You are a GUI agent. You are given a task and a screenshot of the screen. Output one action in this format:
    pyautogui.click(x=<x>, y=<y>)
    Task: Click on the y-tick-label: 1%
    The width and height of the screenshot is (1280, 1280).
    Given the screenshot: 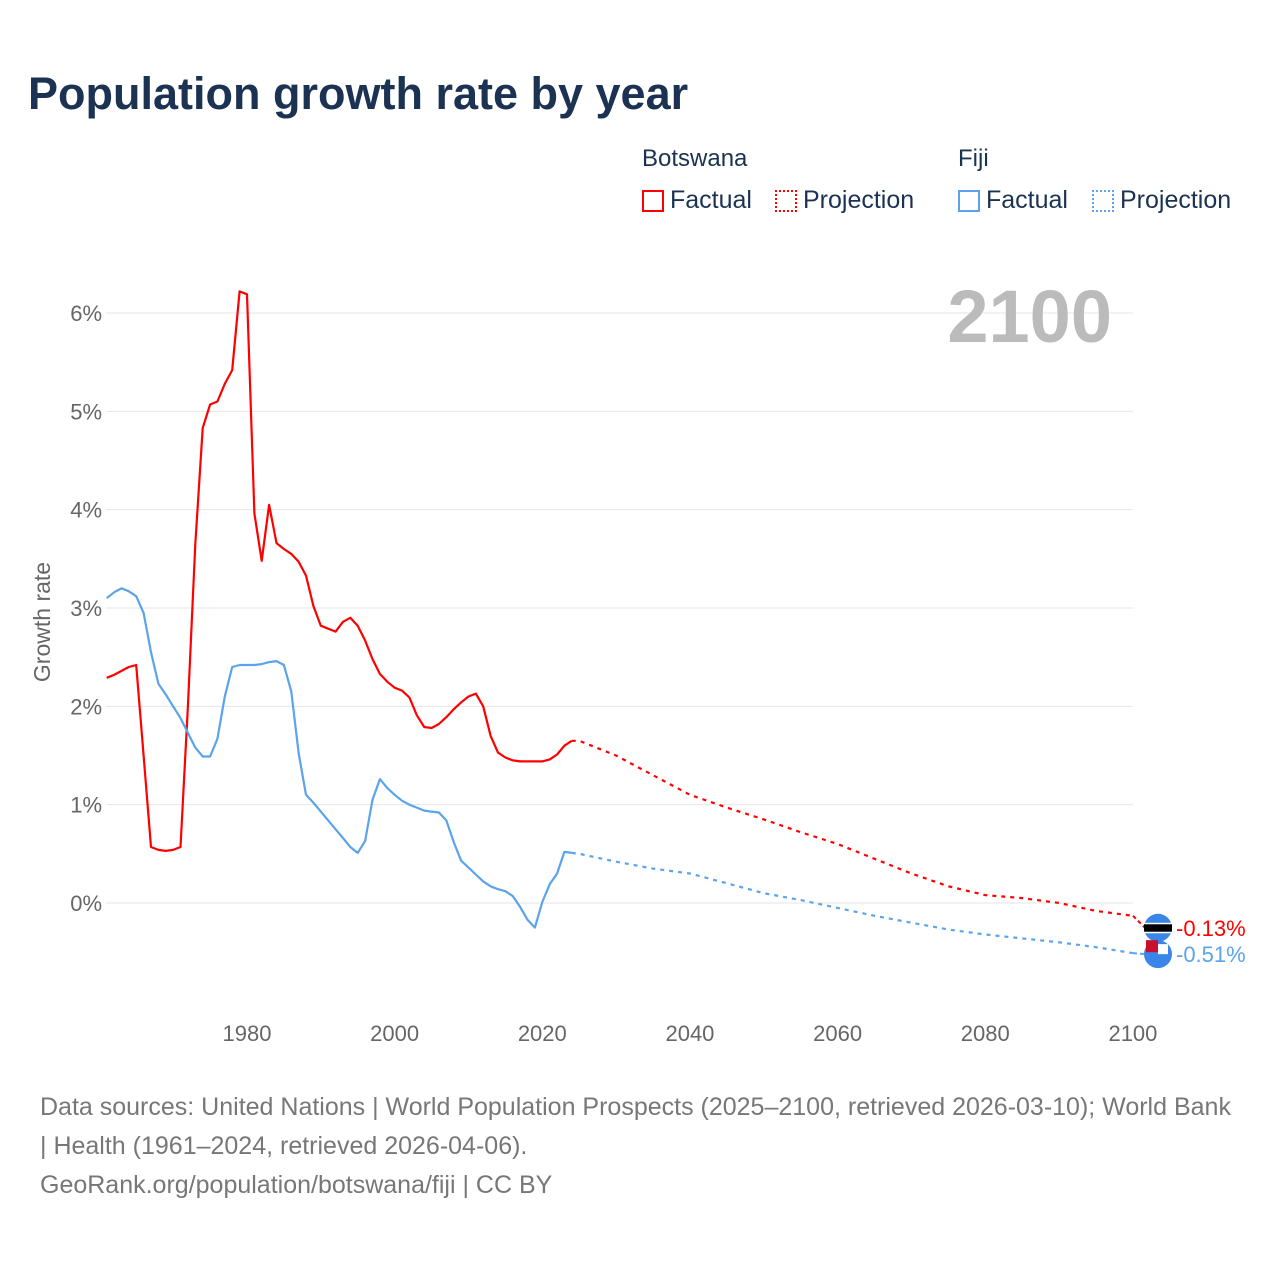 What is the action you would take?
    pyautogui.click(x=86, y=805)
    